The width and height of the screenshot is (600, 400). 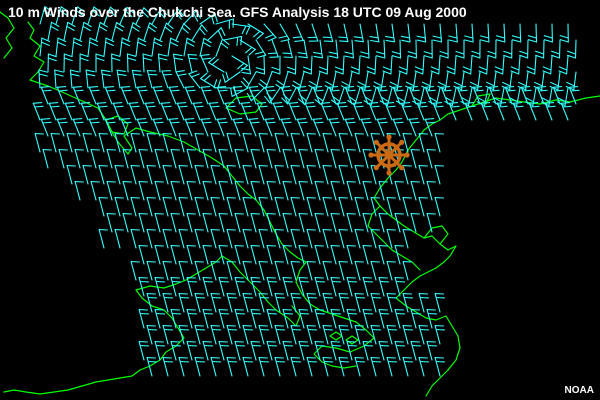 What do you see at coordinates (579, 390) in the screenshot?
I see `noaa-credit: NOAA` at bounding box center [579, 390].